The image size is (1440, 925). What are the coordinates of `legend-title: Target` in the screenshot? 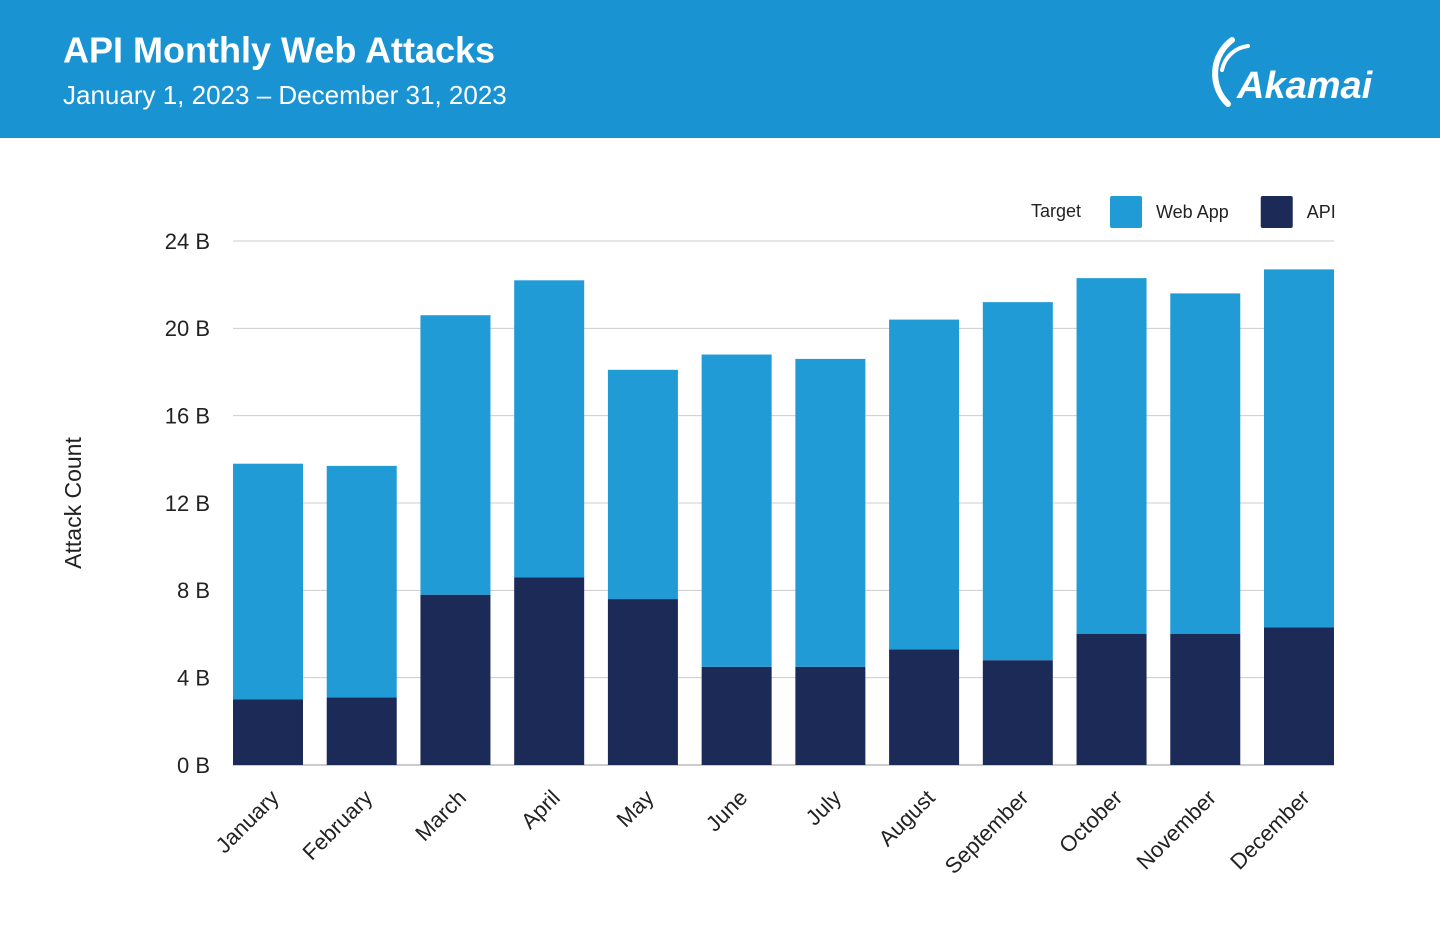 It's located at (1056, 211).